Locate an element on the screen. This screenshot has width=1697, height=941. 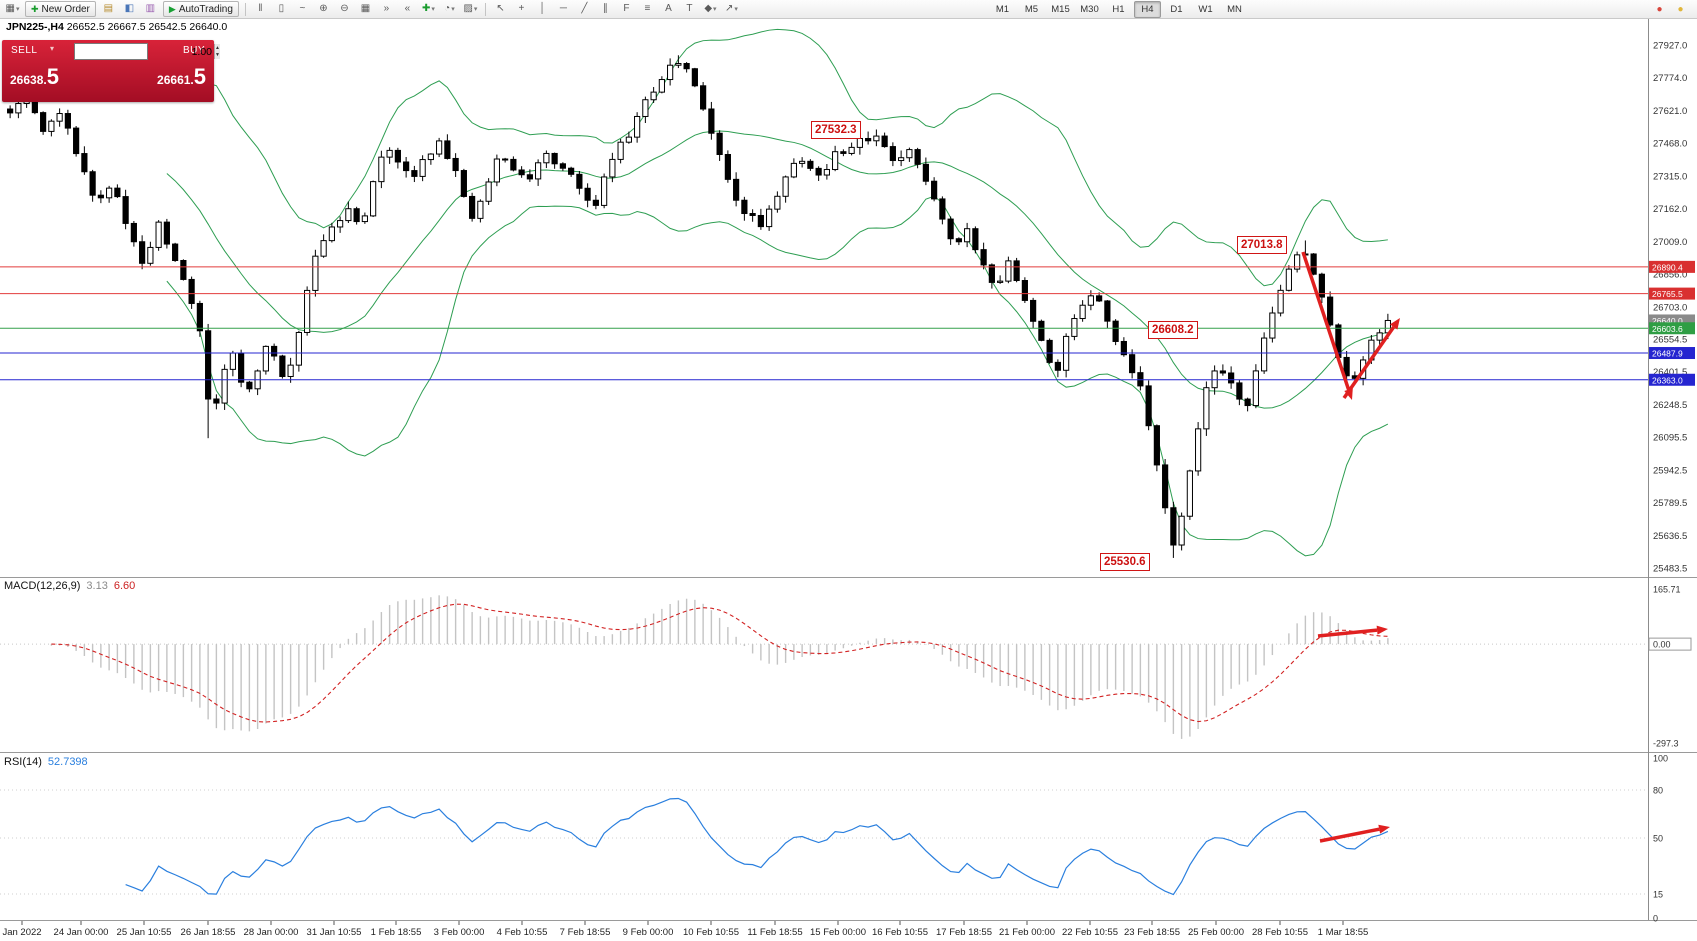
svg-text: 27162.0 is located at coordinates (1670, 209).